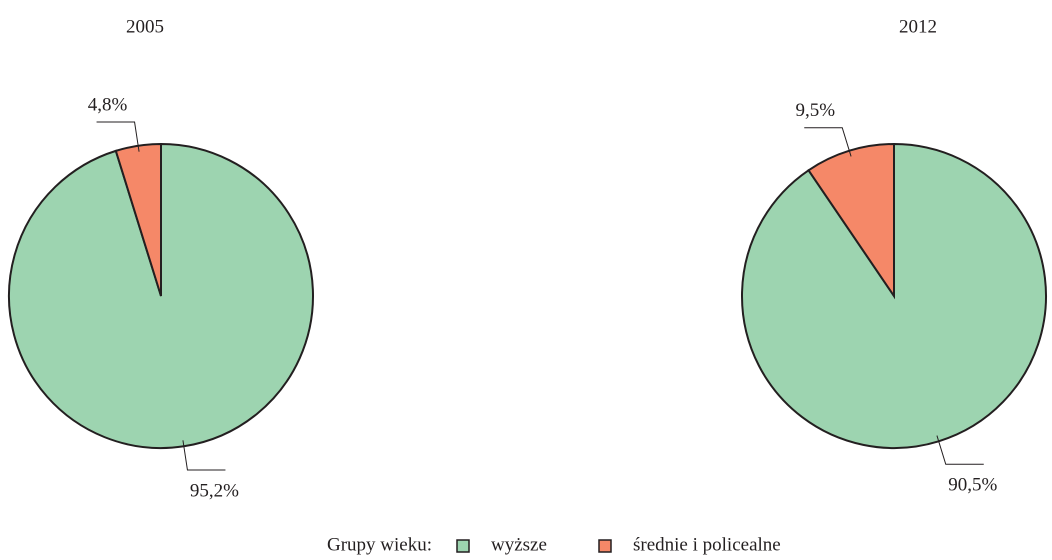 Image resolution: width=1052 pixels, height=560 pixels. I want to click on data-label: 9,5%, so click(815, 110).